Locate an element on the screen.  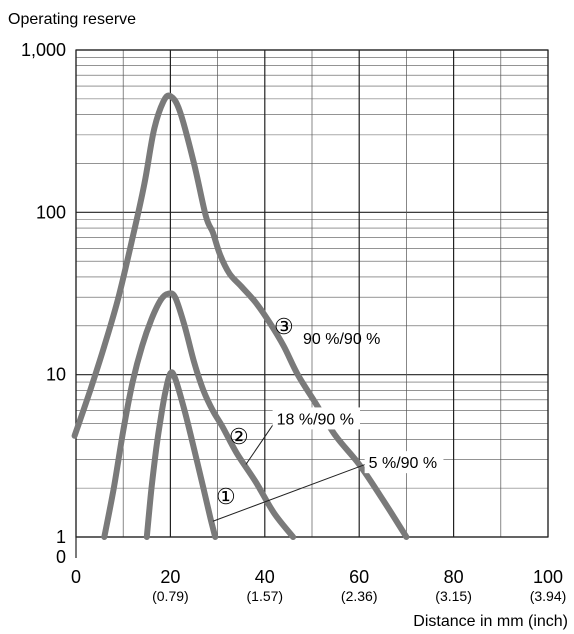
x-tick-sublabel: (1.57) is located at coordinates (265, 596).